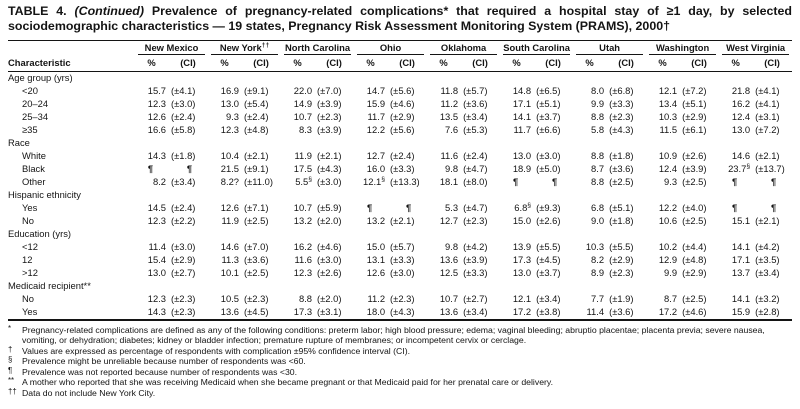  Describe the element at coordinates (741, 156) in the screenshot. I see `percent-value: 14.6` at that location.